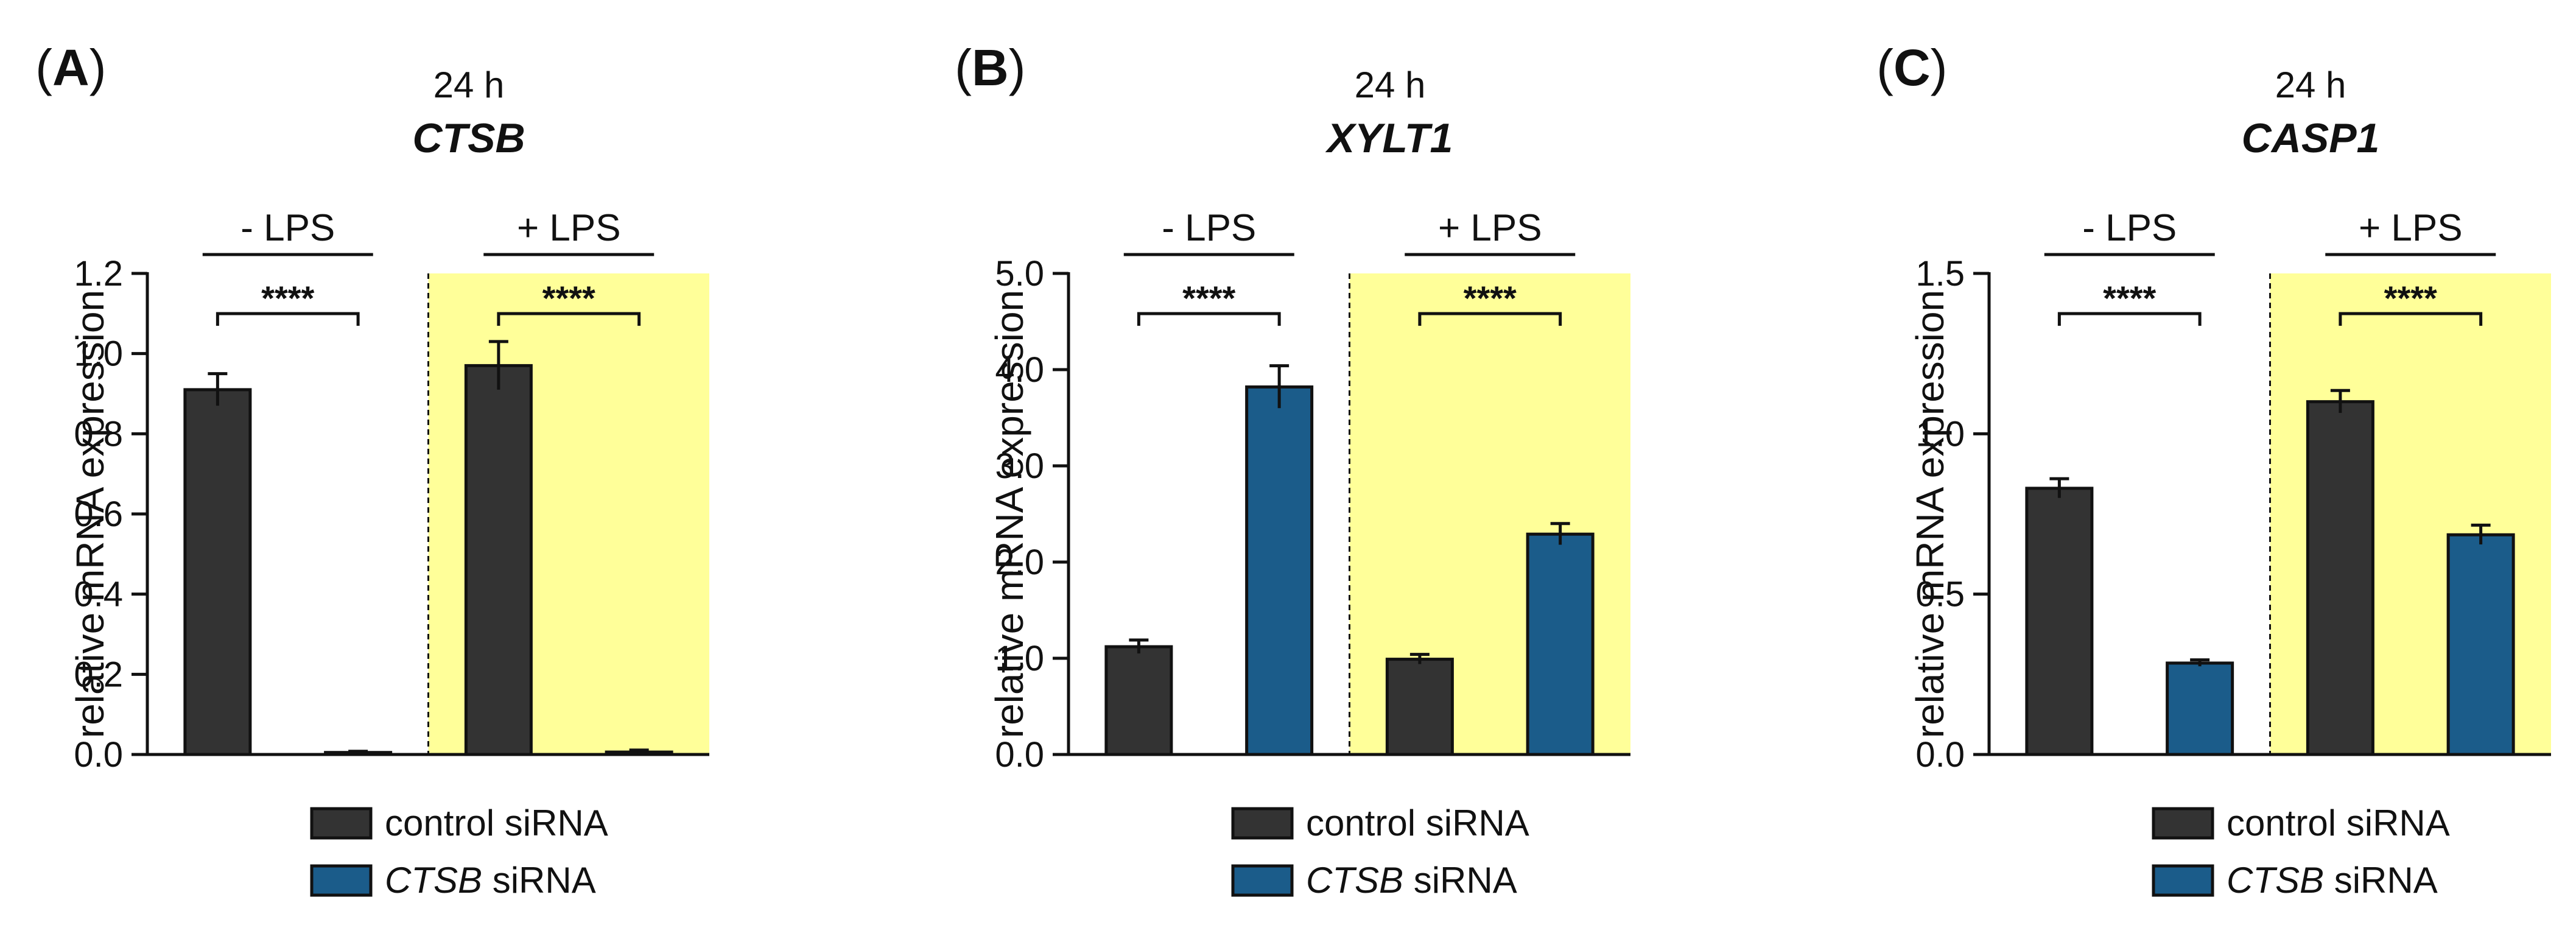 The width and height of the screenshot is (2576, 939). Describe the element at coordinates (1389, 138) in the screenshot. I see `gene-label: XYLT1` at that location.